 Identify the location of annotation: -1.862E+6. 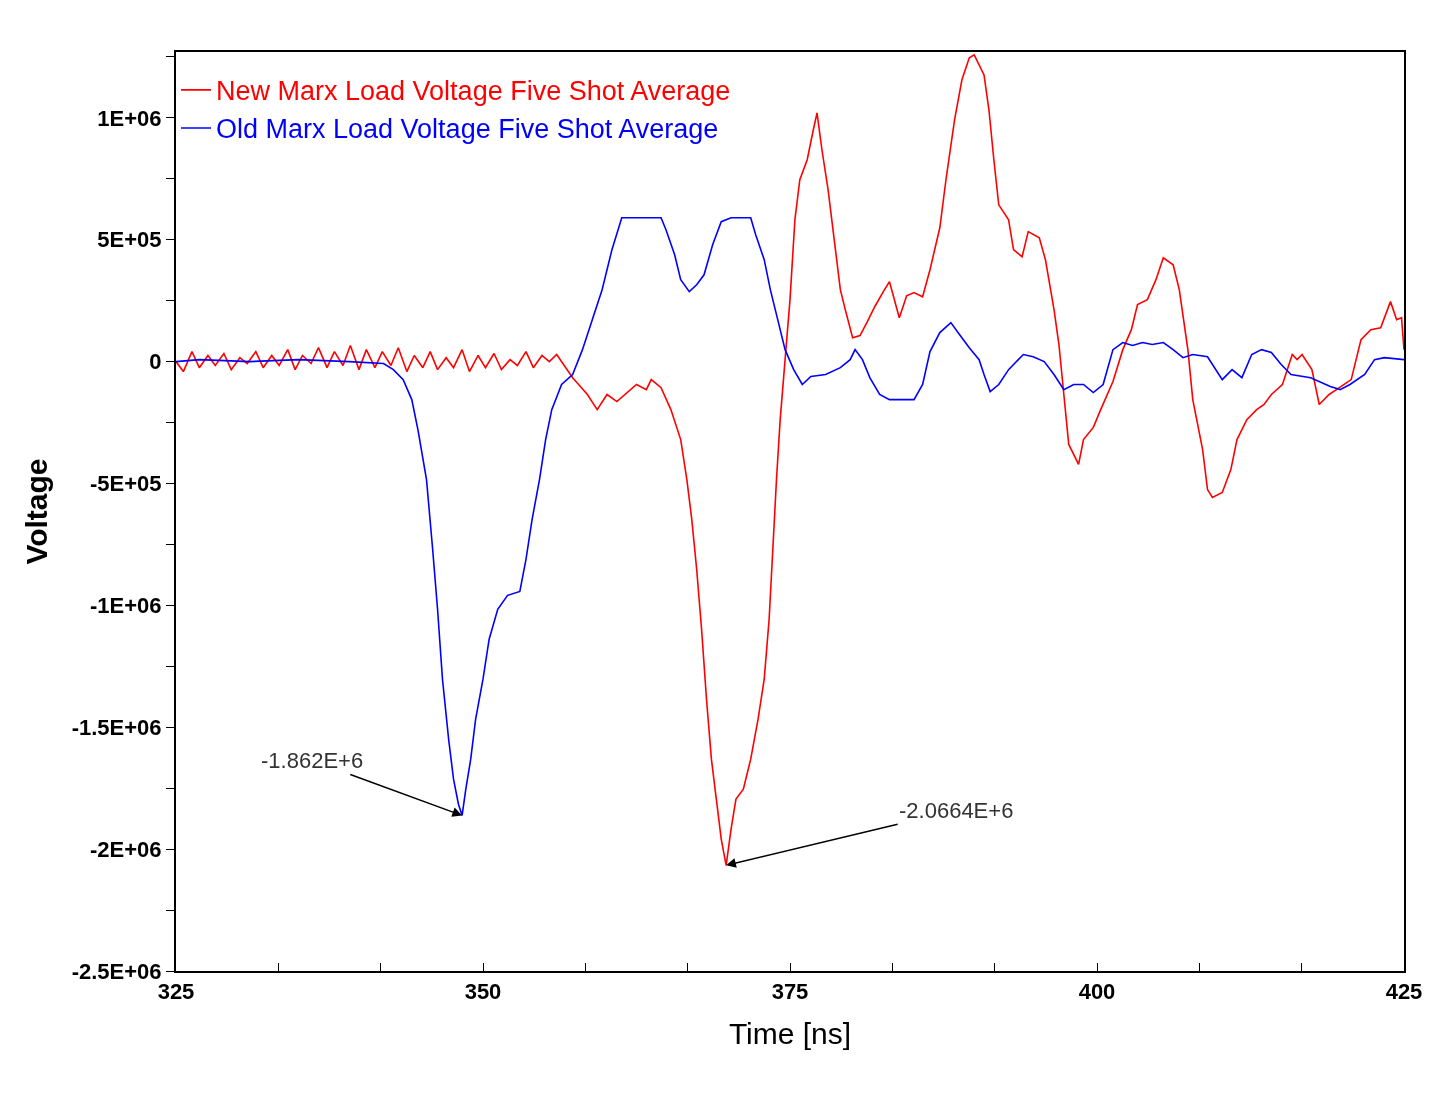
(312, 760).